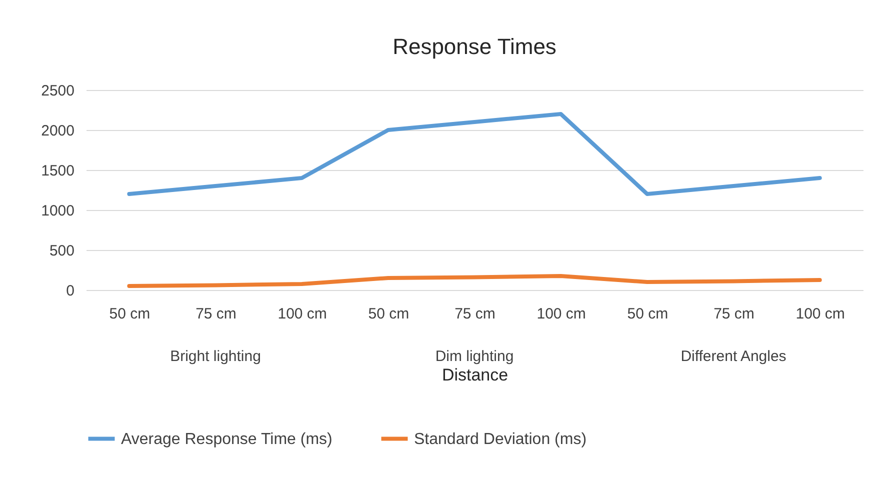 The image size is (879, 477). Describe the element at coordinates (733, 356) in the screenshot. I see `text: Different Angles` at that location.